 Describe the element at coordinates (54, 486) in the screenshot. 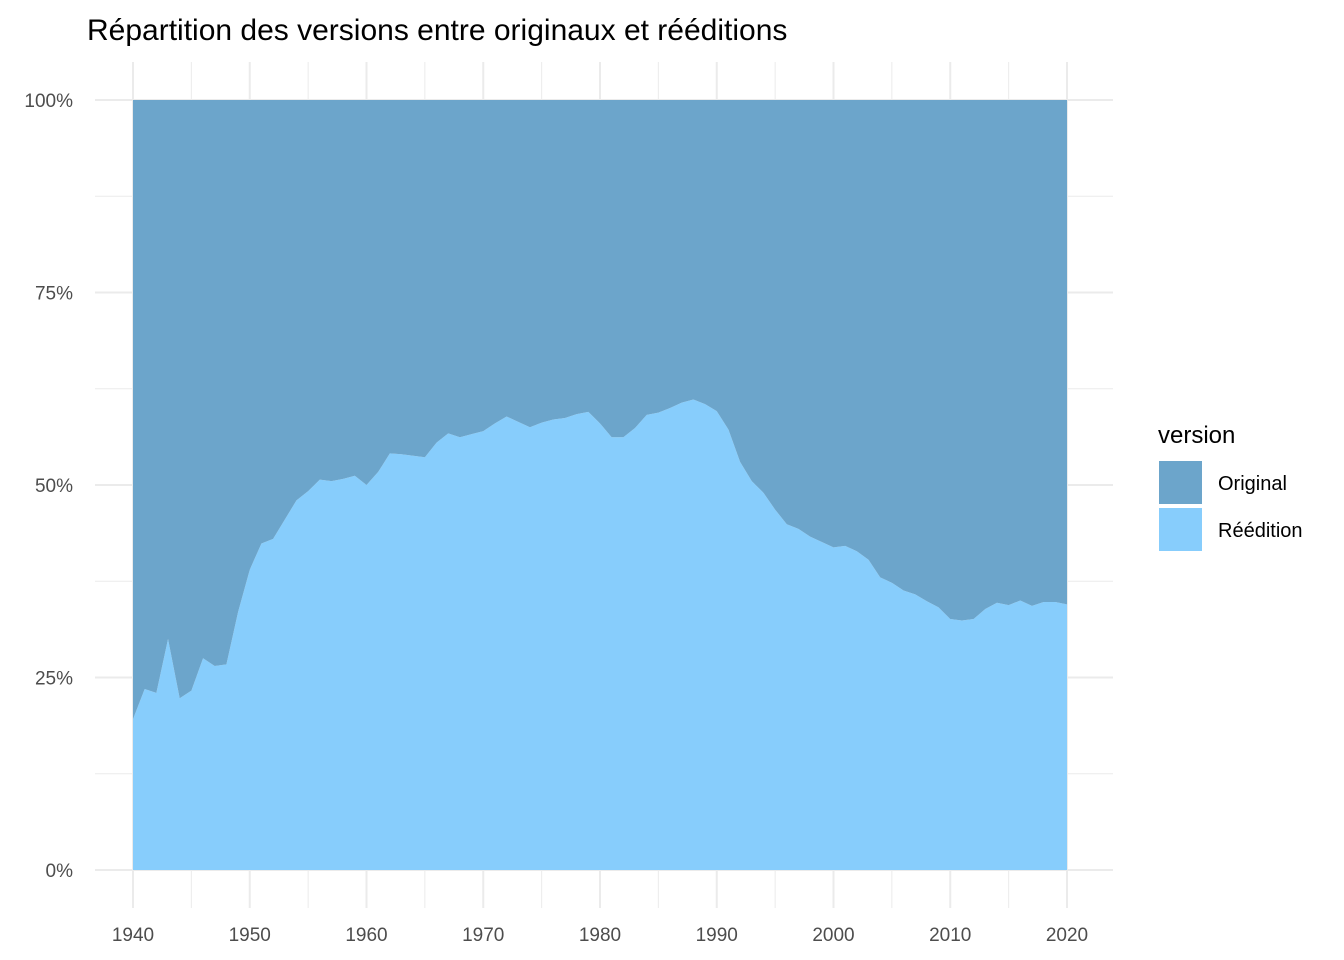

I see `y-tick-label: 50%` at that location.